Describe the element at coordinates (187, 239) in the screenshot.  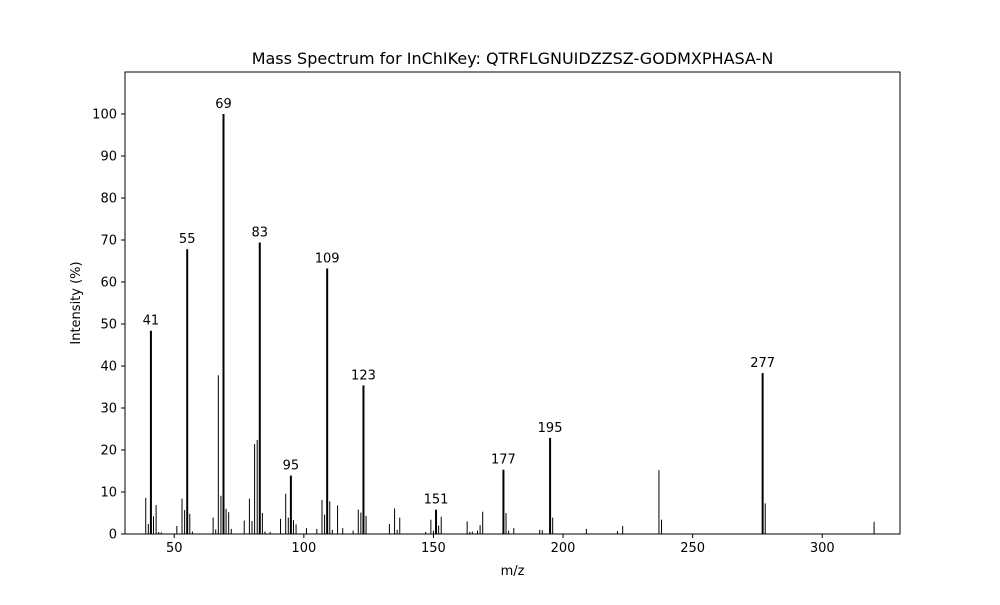
I see `peak-label-55: 55` at that location.